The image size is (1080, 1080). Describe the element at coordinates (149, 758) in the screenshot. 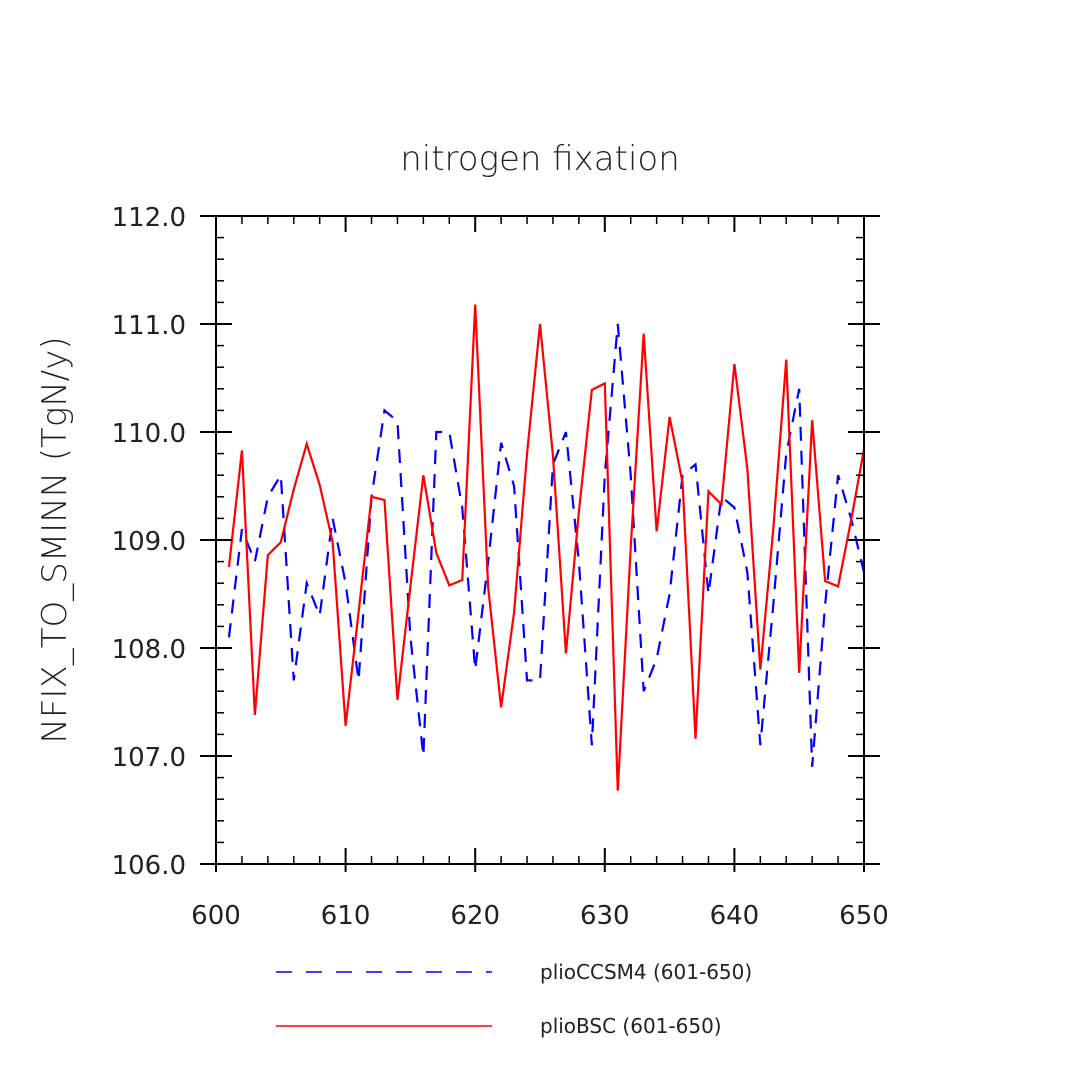

I see `y-tick-label: 107.0` at that location.